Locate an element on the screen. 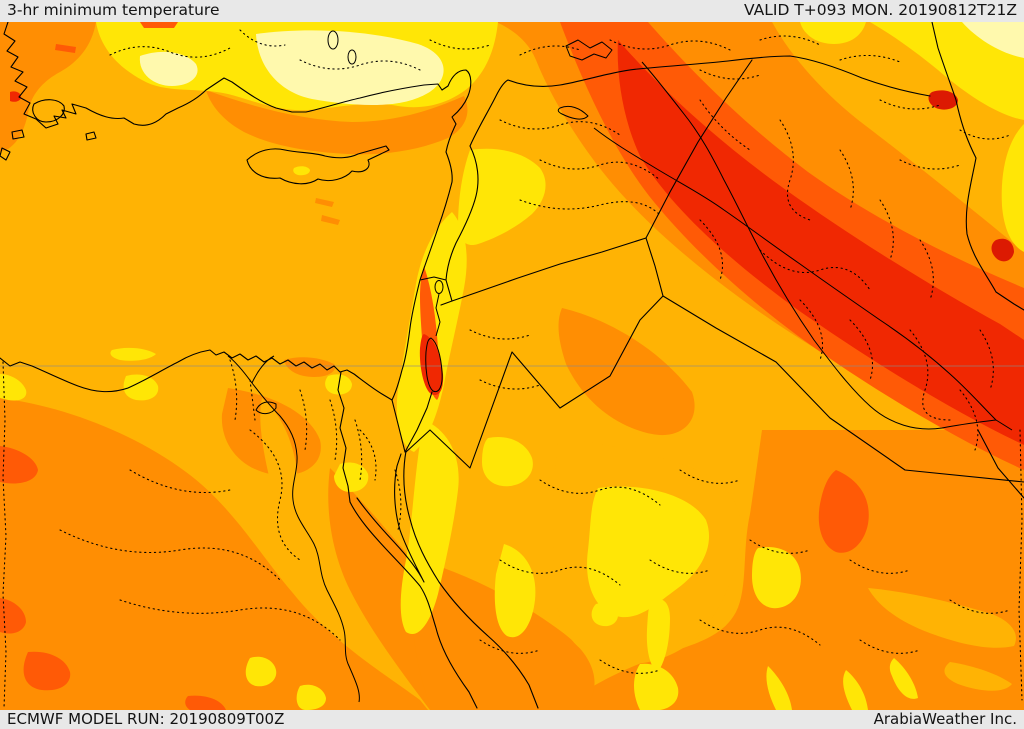  cyprus-island is located at coordinates (318, 165).